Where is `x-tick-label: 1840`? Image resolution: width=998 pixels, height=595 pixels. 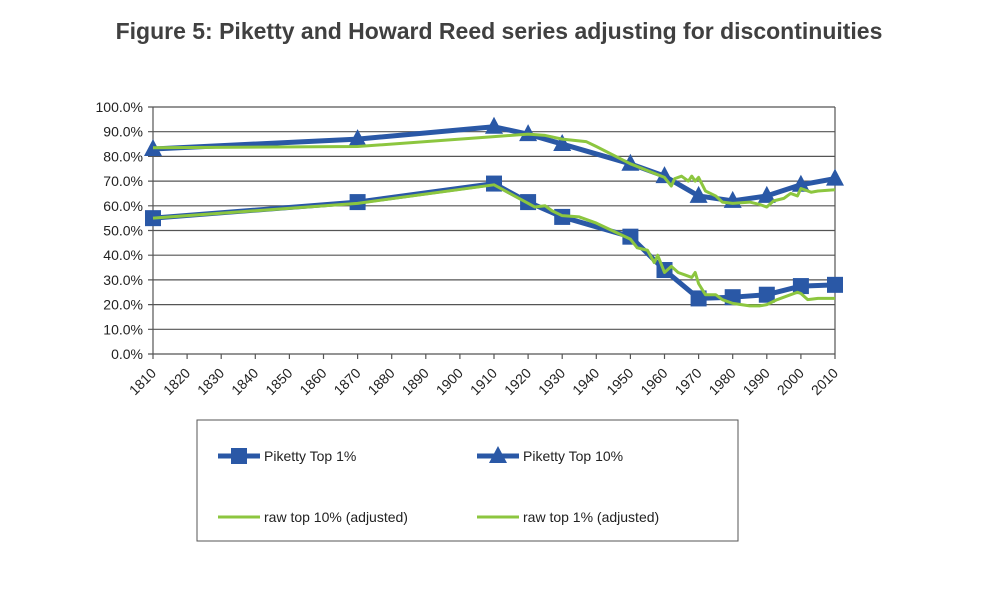 x-tick-label: 1840 is located at coordinates (244, 381).